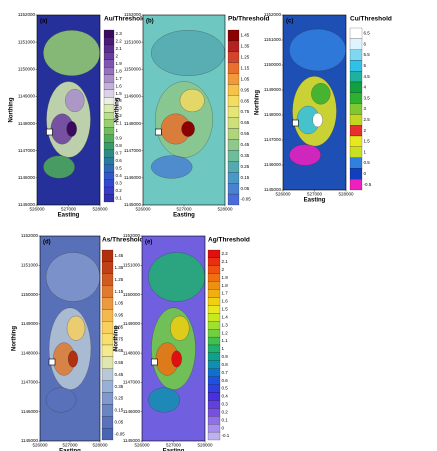 This screenshot has height=451, width=437. I want to click on colorbar-label: 6, so click(365, 43).